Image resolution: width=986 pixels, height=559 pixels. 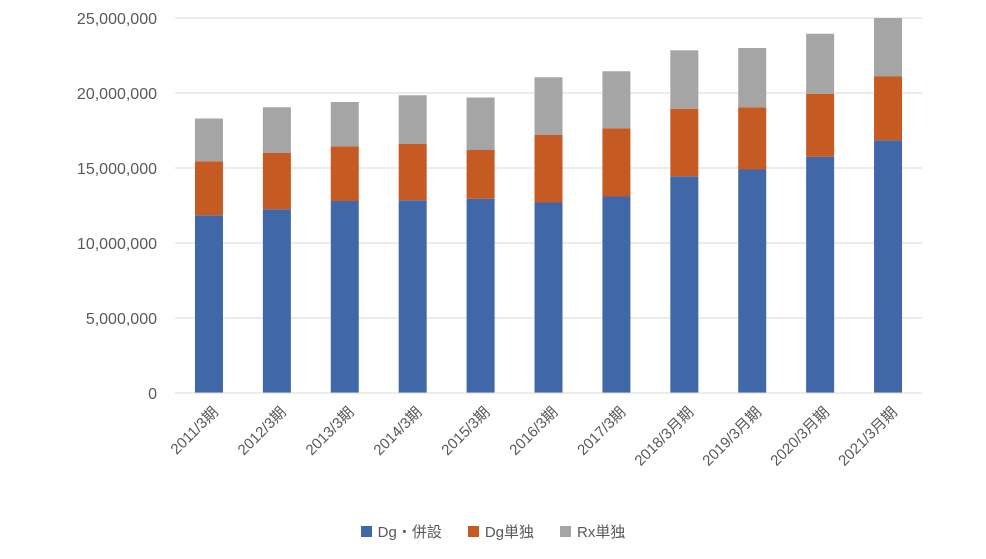 I want to click on chart-legend: Dg・併設 Dg単独 Rx単独, so click(x=493, y=531).